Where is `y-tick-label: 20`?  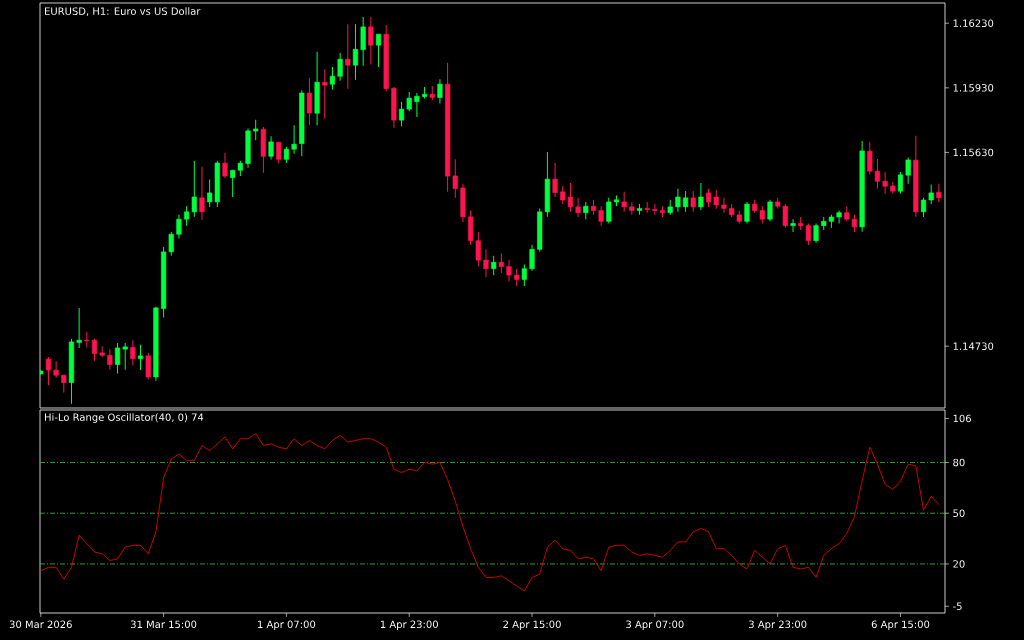 y-tick-label: 20 is located at coordinates (959, 564).